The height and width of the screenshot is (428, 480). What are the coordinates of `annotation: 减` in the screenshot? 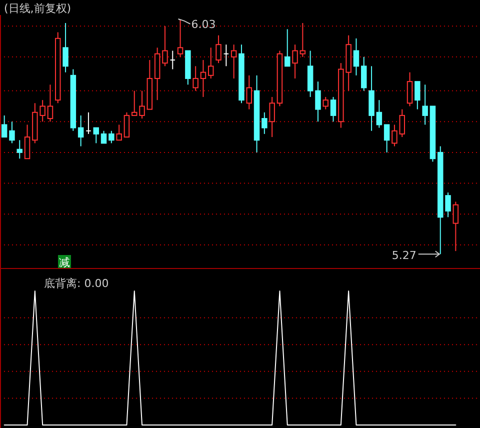 It's located at (64, 262).